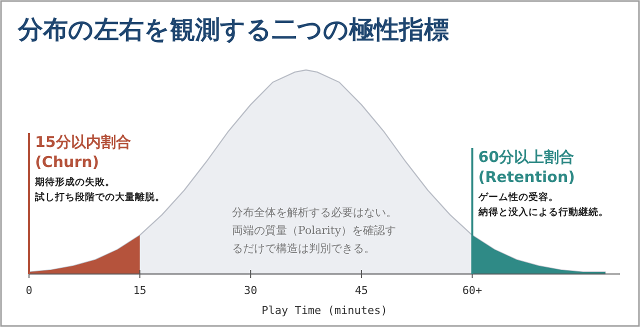 The height and width of the screenshot is (327, 640). I want to click on annotation: 期待形成の失敗。試し打ち段階での大量離脱。, so click(99, 189).